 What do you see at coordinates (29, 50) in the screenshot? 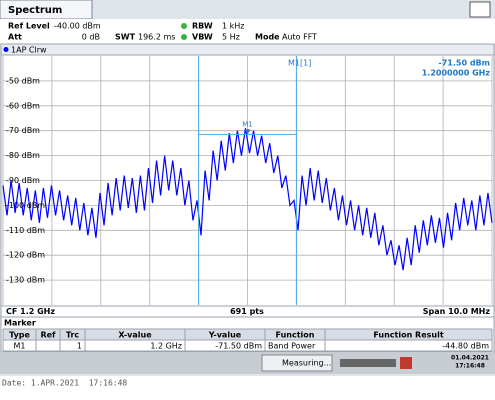
I see `trace-label: 1AP Clrw` at bounding box center [29, 50].